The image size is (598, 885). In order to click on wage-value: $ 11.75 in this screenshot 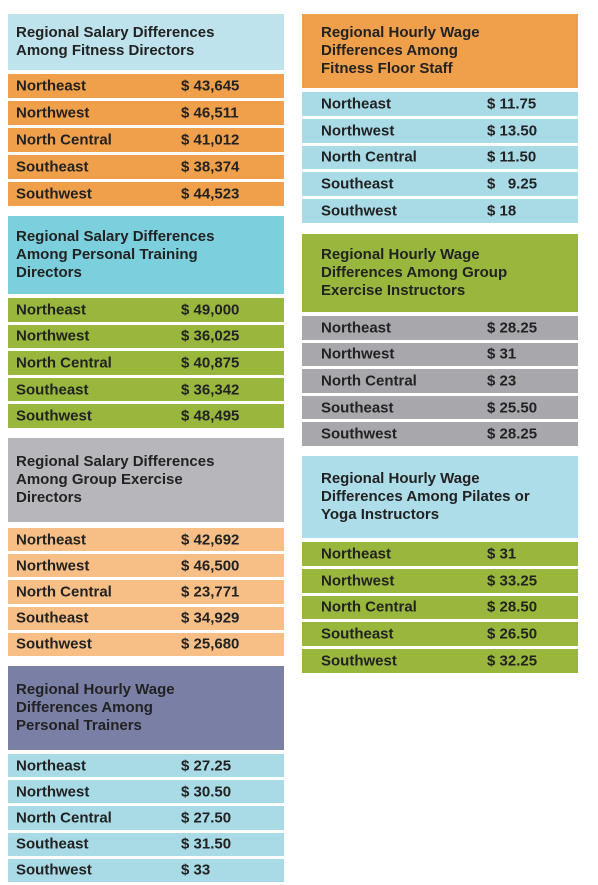, I will do `click(512, 104)`.